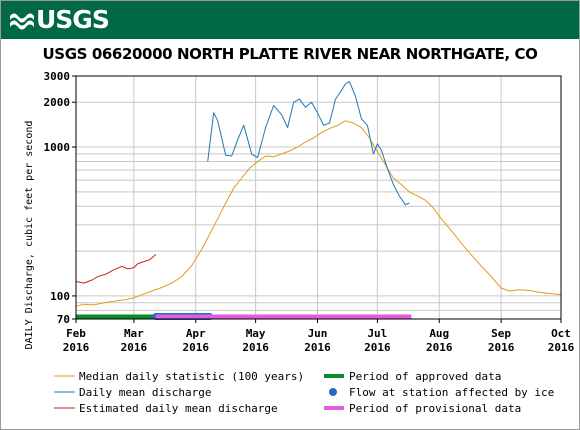 The image size is (580, 430). What do you see at coordinates (318, 333) in the screenshot?
I see `x-tick-label: Jun` at bounding box center [318, 333].